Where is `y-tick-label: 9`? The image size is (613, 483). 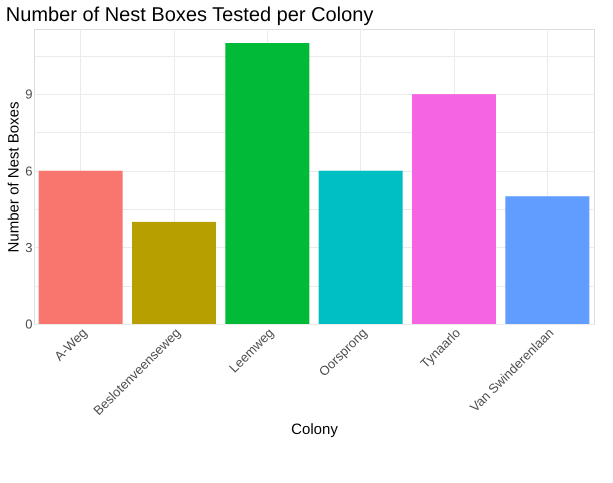
y-tick-label: 9 is located at coordinates (28, 94).